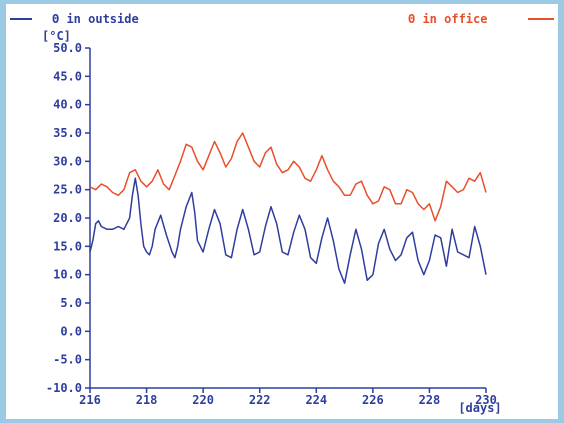  I want to click on x-axis-unit-label: [days], so click(479, 408).